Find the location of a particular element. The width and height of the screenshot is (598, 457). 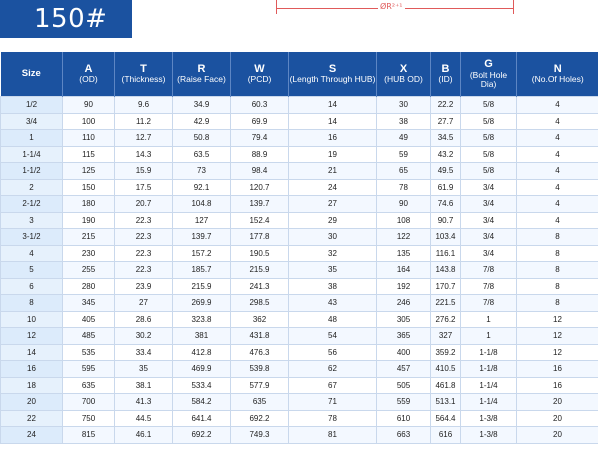

cell-s: 48 is located at coordinates (332, 319).